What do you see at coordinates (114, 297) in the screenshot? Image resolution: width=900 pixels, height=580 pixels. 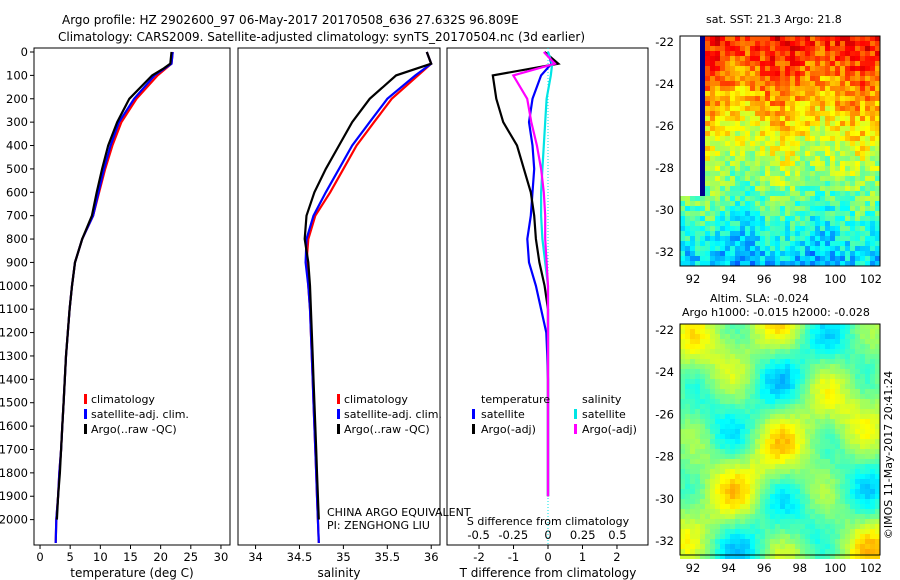 I see `series-line-climatology` at bounding box center [114, 297].